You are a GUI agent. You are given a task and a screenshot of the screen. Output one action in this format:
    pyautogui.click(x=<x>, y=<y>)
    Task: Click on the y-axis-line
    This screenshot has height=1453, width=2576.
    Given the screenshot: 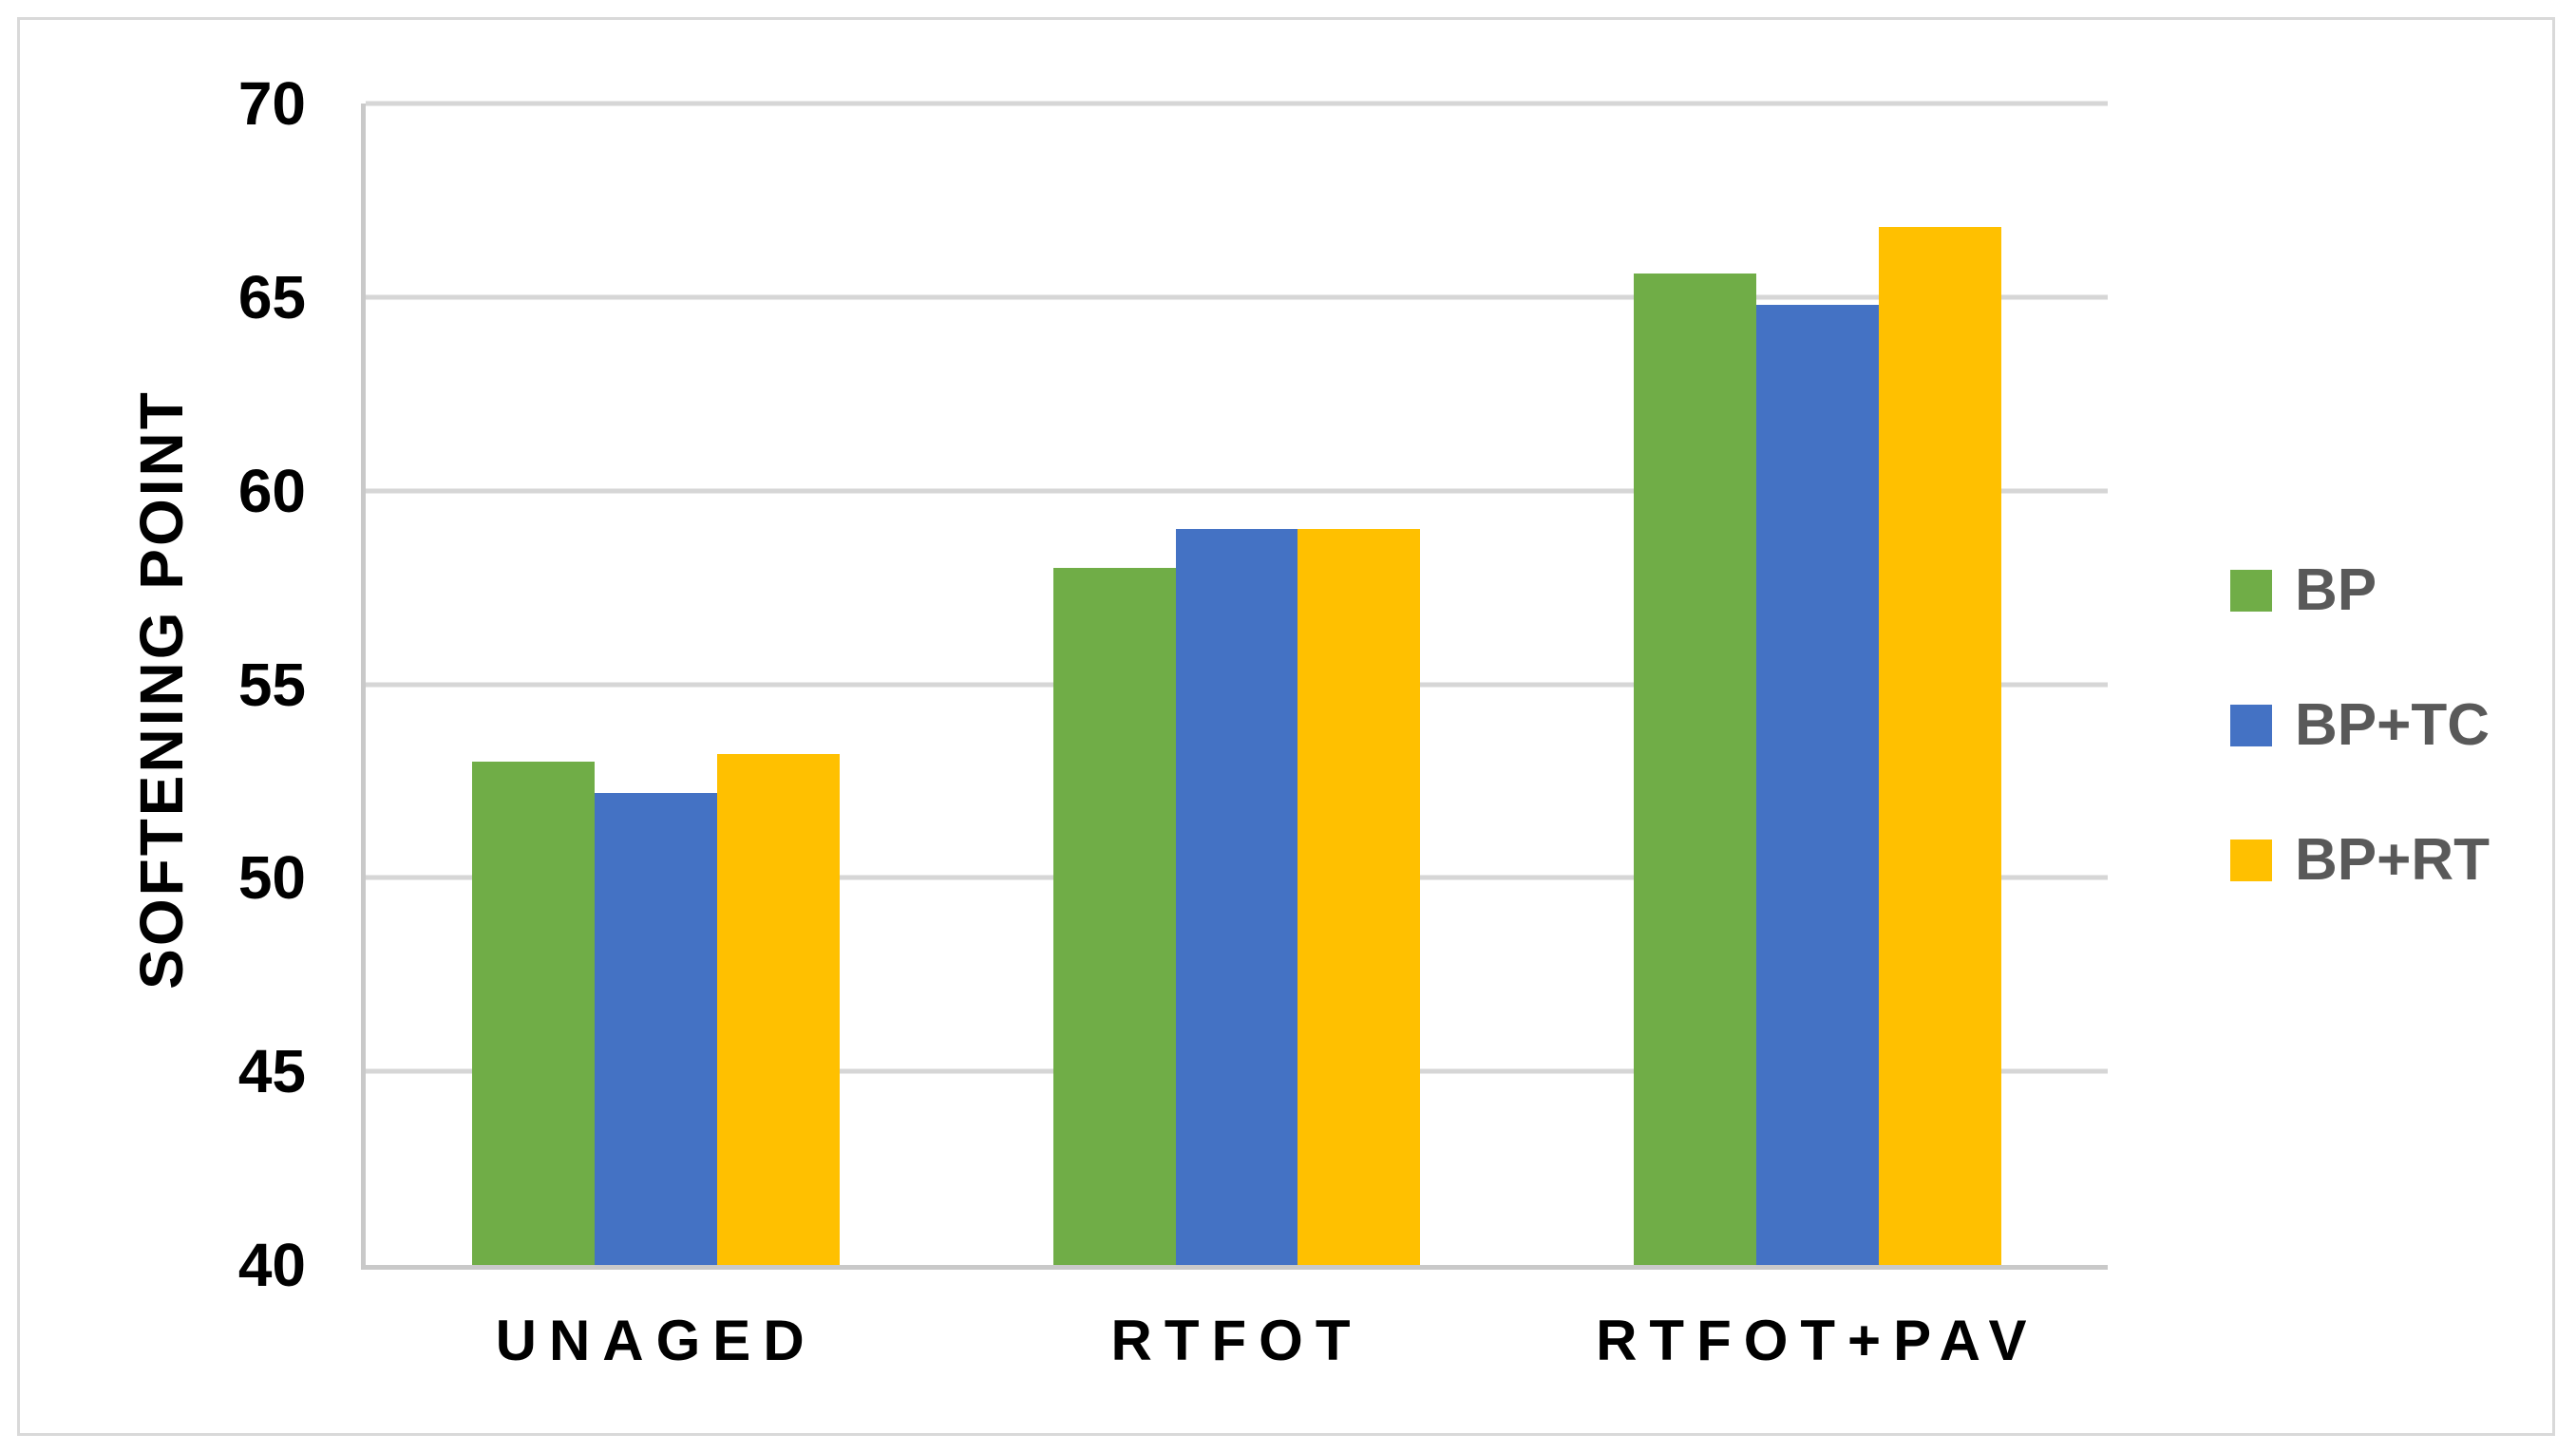 What is the action you would take?
    pyautogui.click(x=363, y=687)
    